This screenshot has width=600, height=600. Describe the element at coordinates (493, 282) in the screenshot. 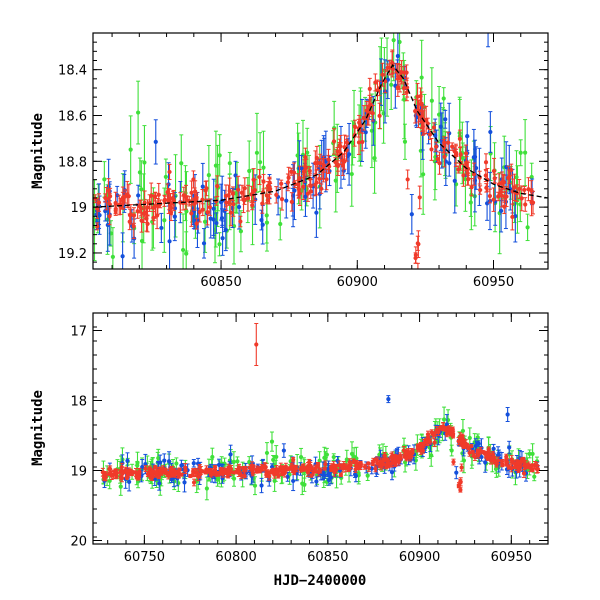

I see `top-x-tick-label: 60950` at that location.